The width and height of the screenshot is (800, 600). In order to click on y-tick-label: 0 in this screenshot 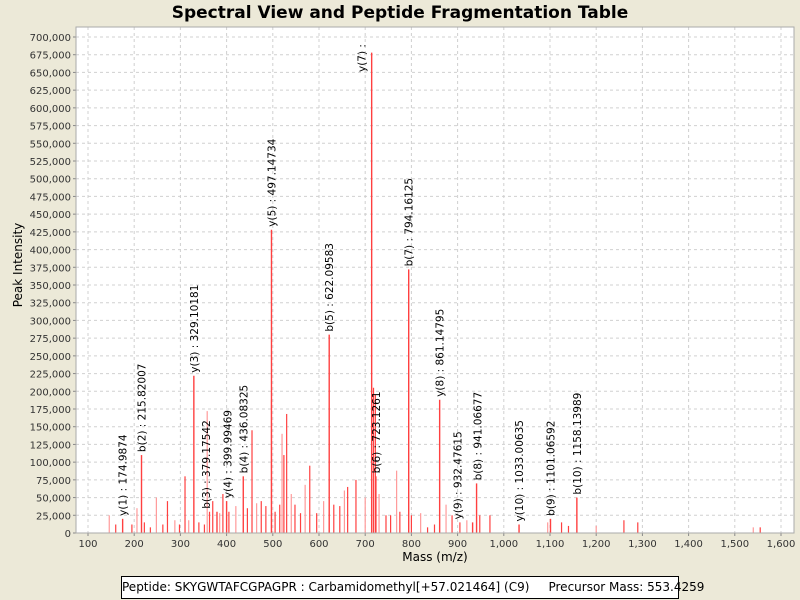, I will do `click(68, 534)`.